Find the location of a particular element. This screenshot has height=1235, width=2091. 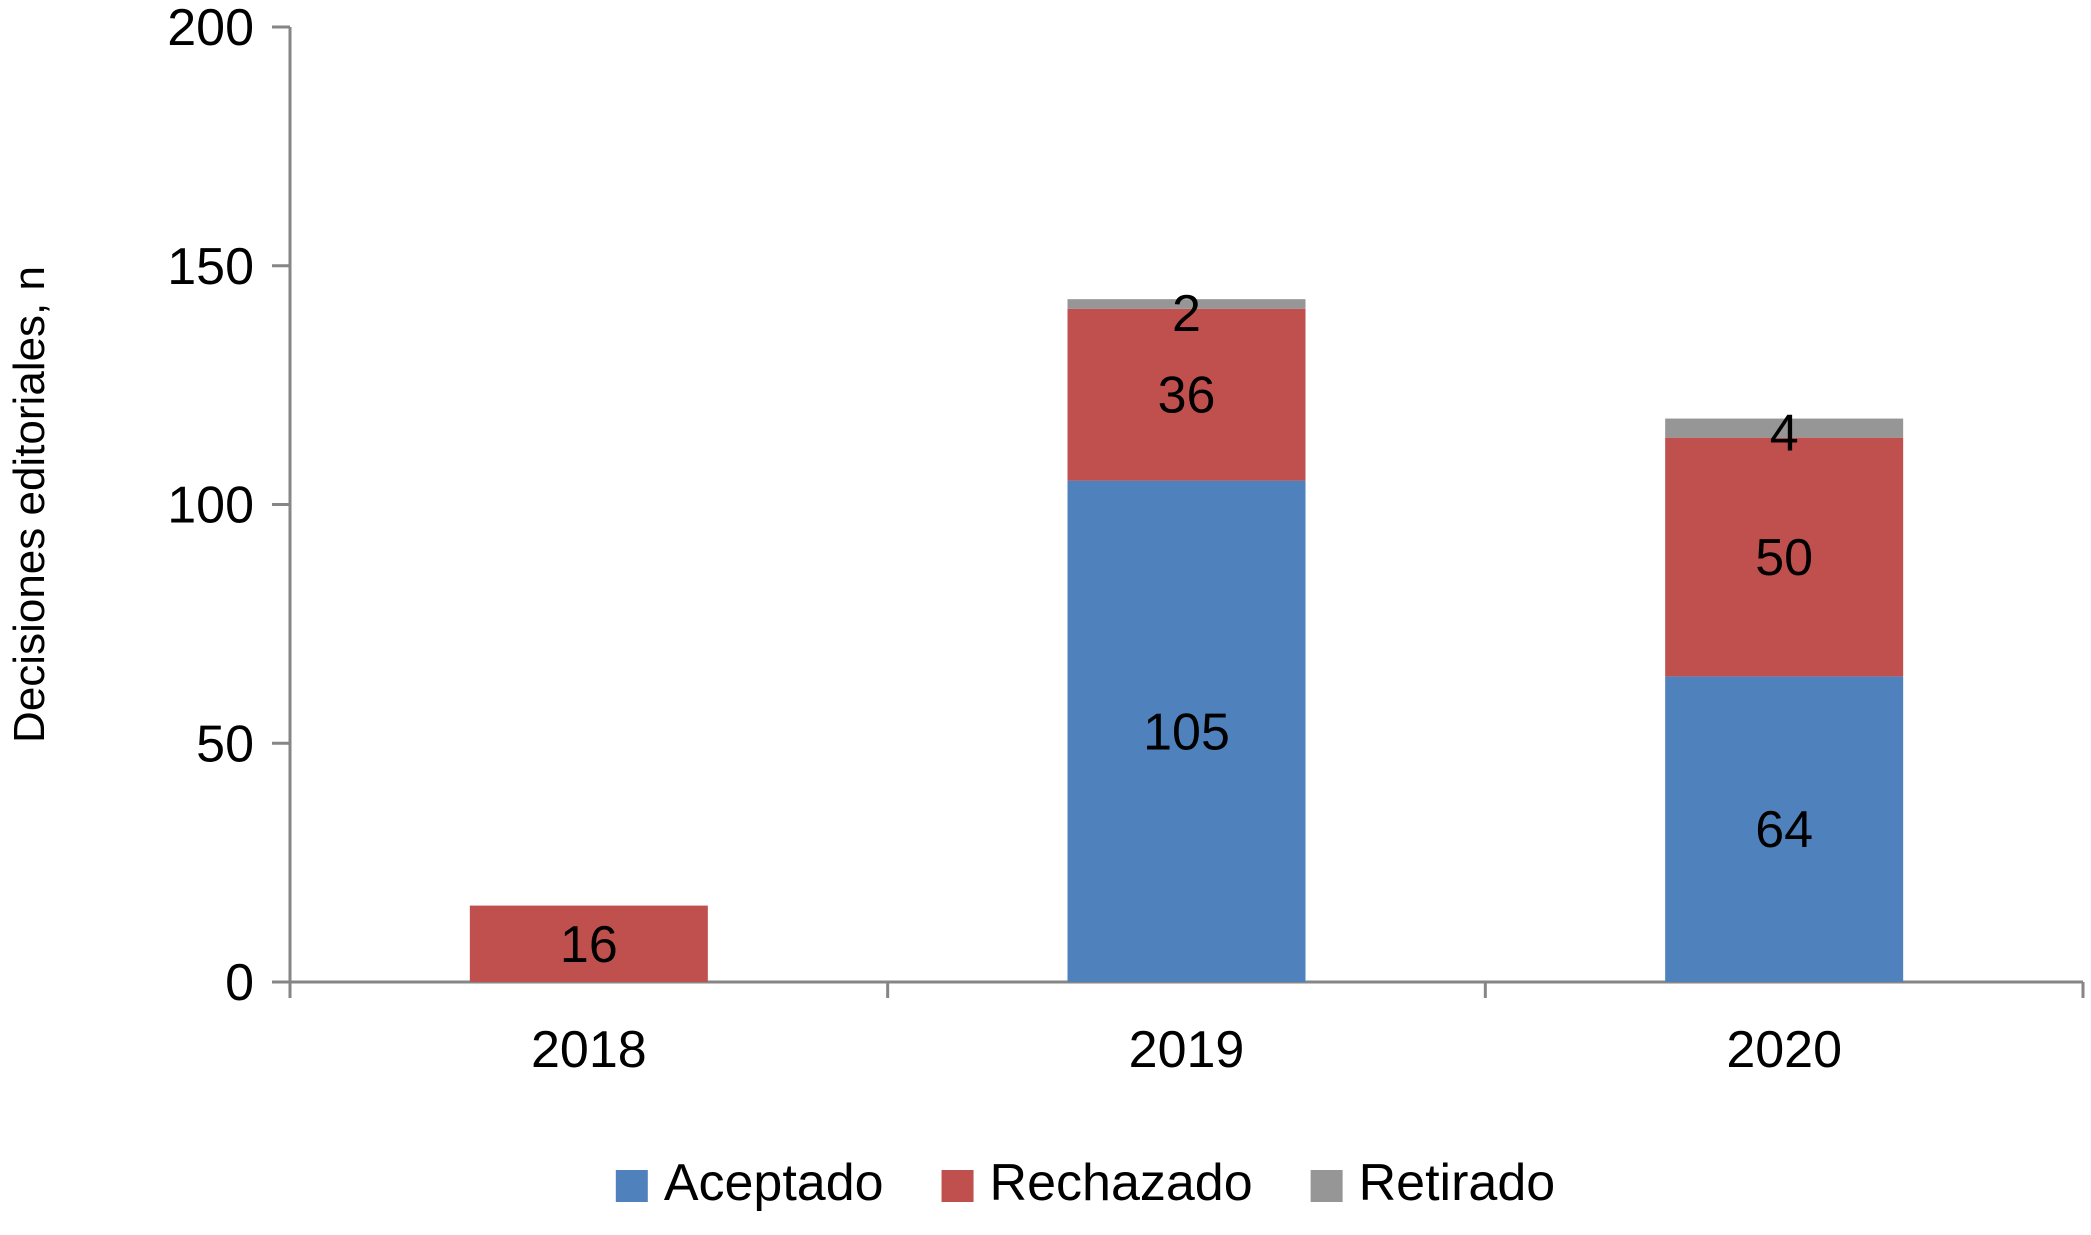

bar-segment-aceptado-2020 is located at coordinates (1784, 829).